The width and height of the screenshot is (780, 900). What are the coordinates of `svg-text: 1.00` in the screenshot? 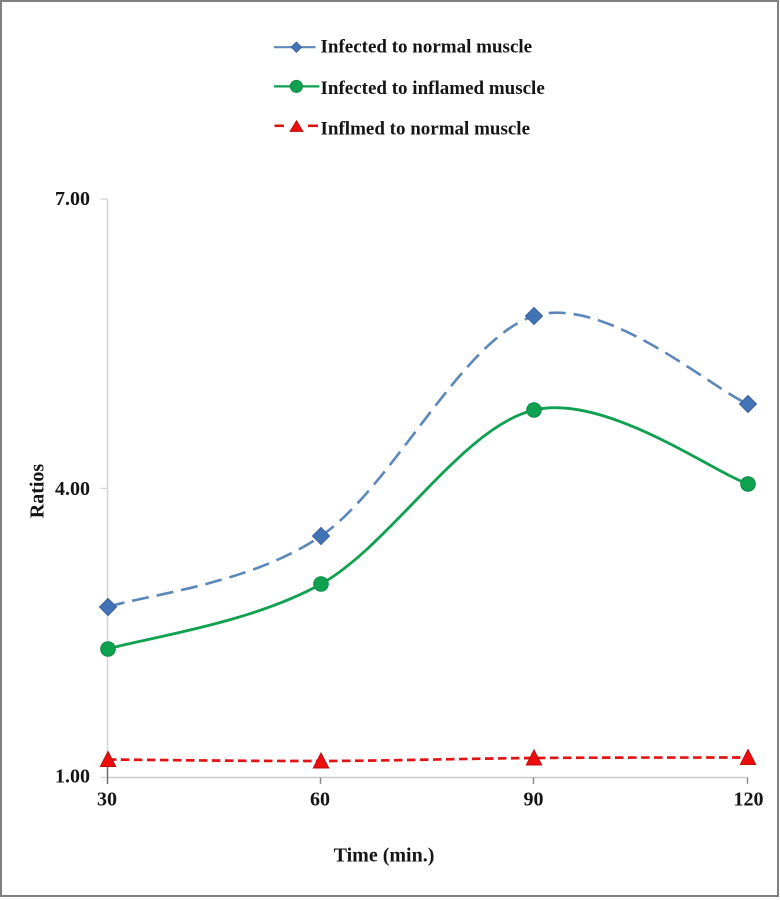 It's located at (72, 777).